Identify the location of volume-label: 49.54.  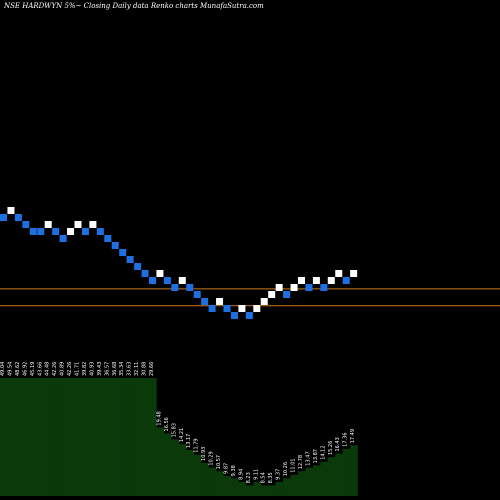
(10, 369).